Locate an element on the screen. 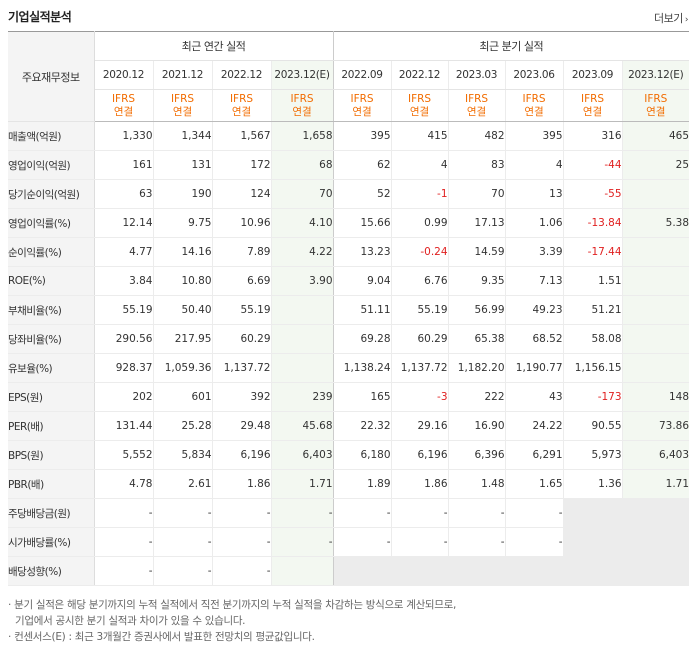  value-cell: 5,834 is located at coordinates (182, 455).